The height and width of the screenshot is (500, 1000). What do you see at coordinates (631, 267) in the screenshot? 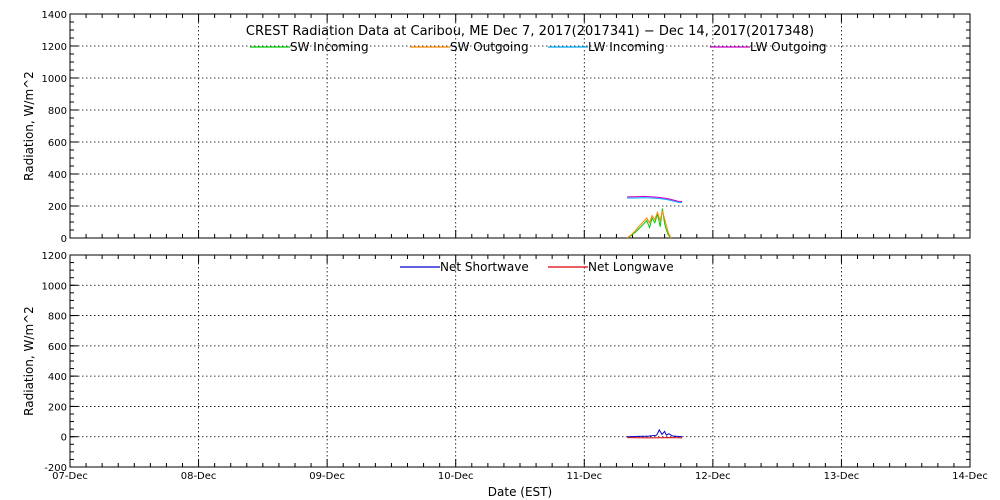
I see `legend-label: Net Longwave` at bounding box center [631, 267].